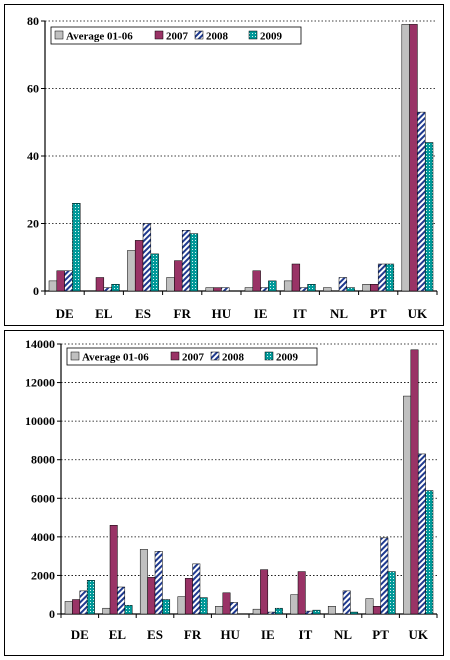 The width and height of the screenshot is (450, 660). I want to click on y-tick-label: 60, so click(33, 89).